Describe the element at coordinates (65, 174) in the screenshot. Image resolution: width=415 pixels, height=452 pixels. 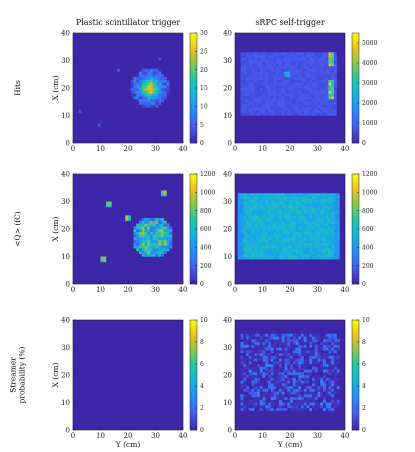
I see `y-tick-label: 40` at that location.